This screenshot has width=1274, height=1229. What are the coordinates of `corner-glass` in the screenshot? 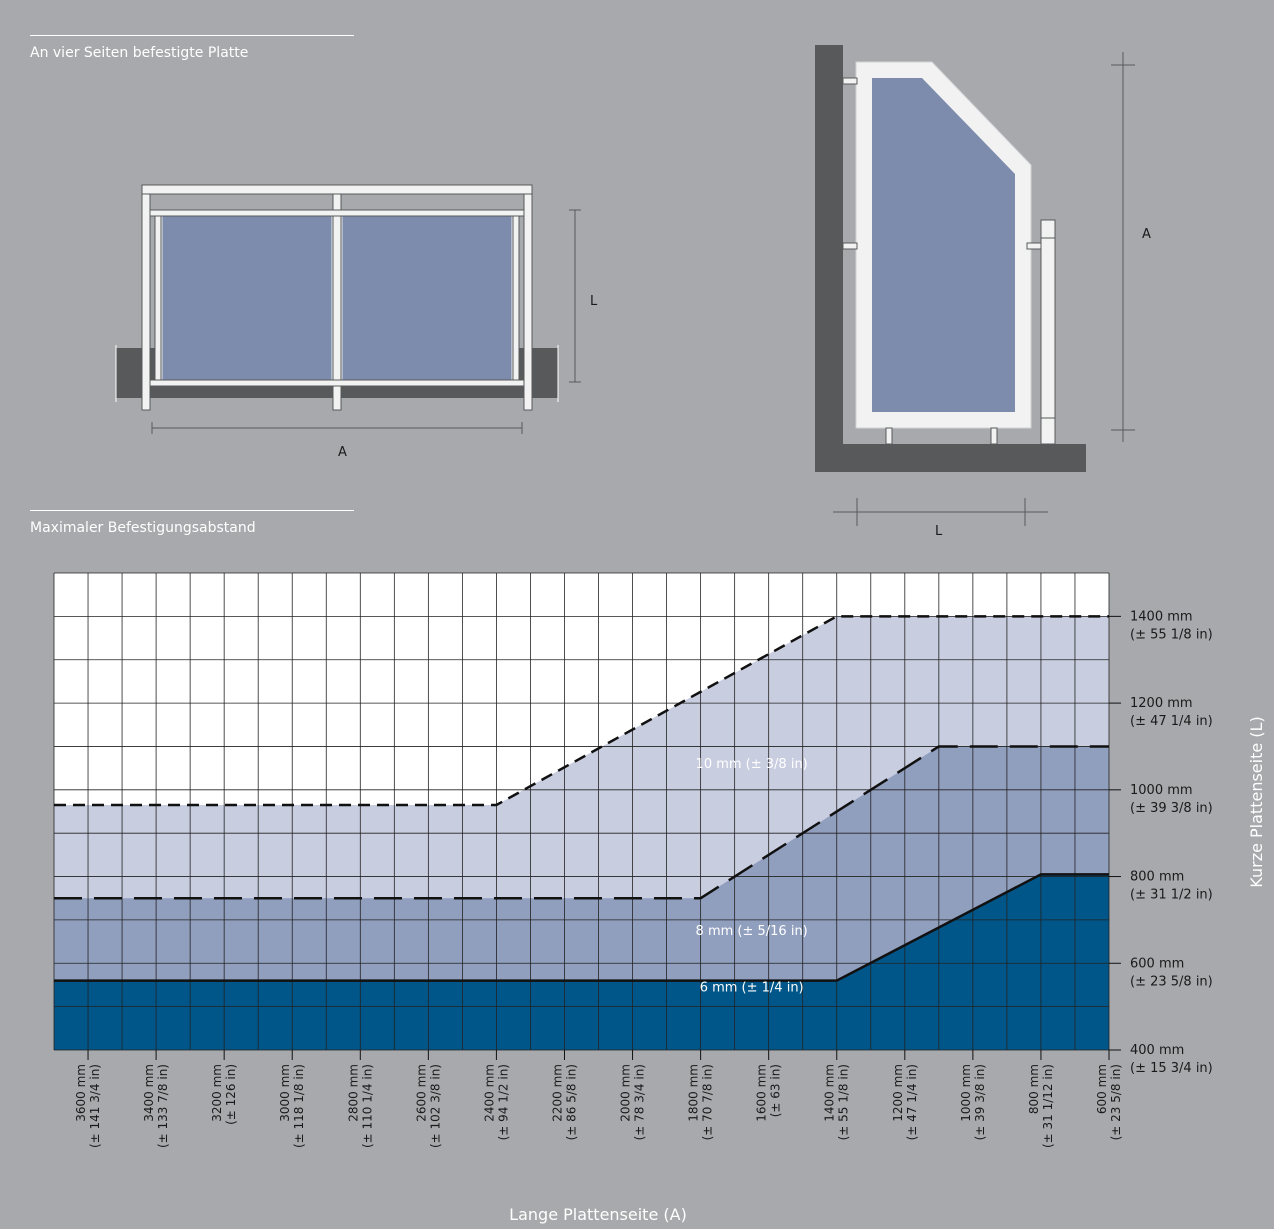 It's located at (943, 245).